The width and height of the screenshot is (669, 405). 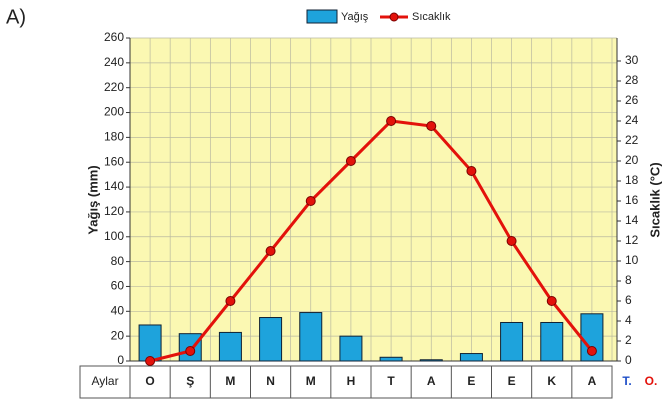 What do you see at coordinates (190, 381) in the screenshot?
I see `x-tick-label: Ş` at bounding box center [190, 381].